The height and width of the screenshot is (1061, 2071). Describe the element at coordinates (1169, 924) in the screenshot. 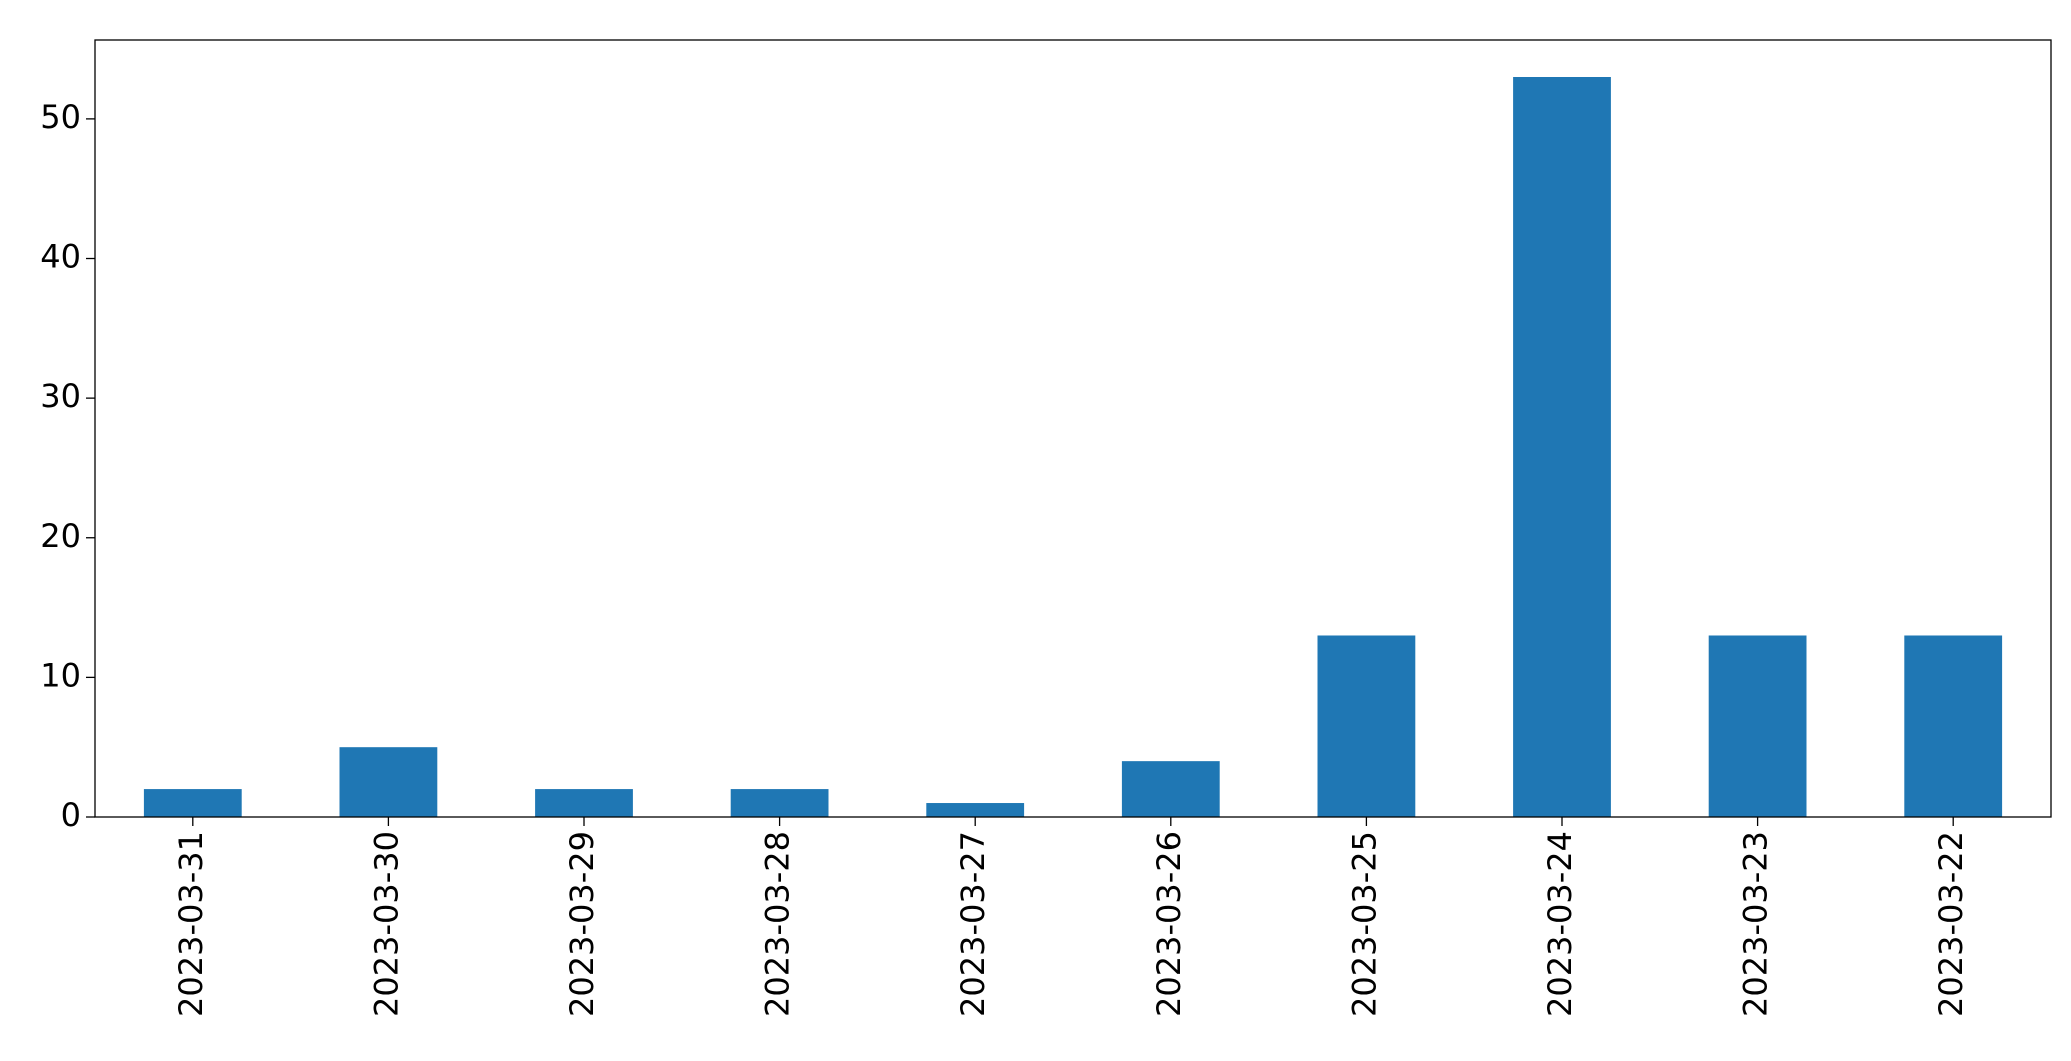

I see `x-tick-label: 2023-03-26` at that location.